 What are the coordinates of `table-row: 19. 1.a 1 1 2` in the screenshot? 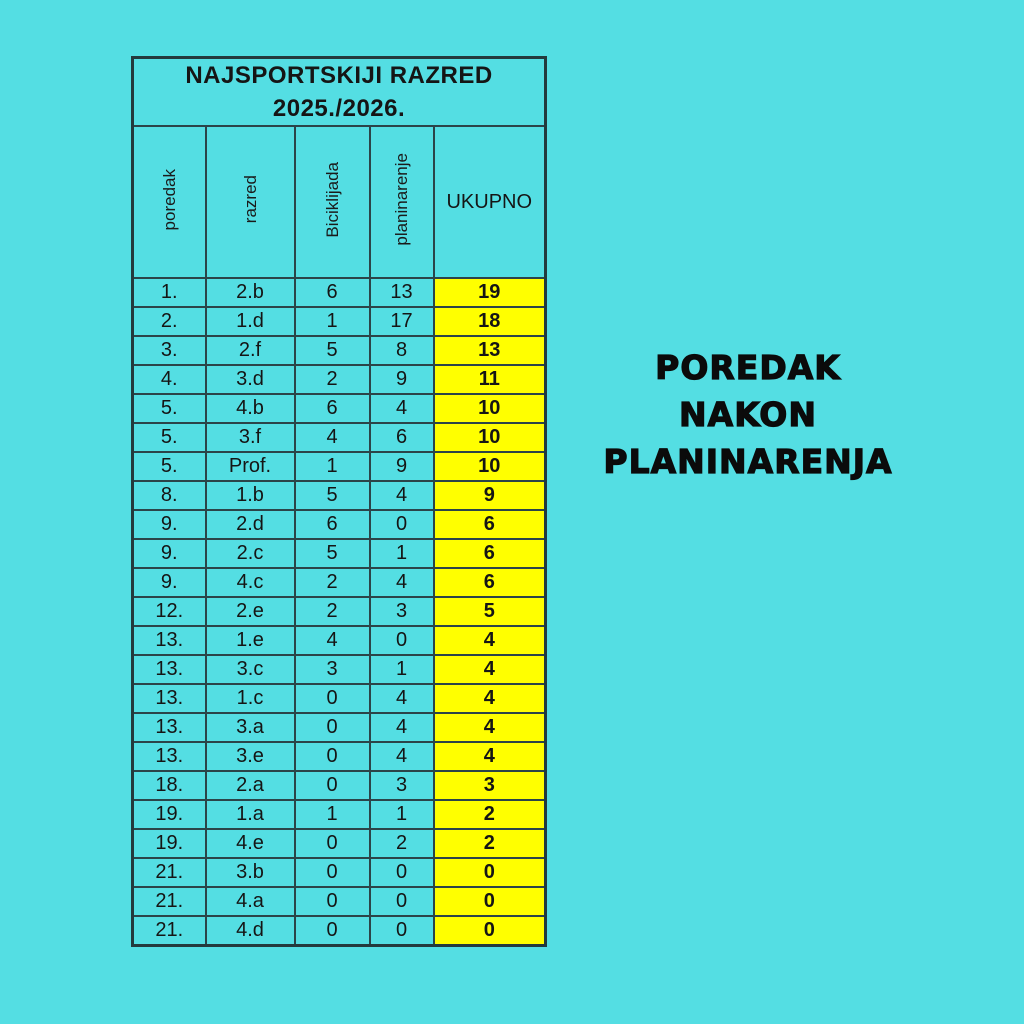 It's located at (339, 814).